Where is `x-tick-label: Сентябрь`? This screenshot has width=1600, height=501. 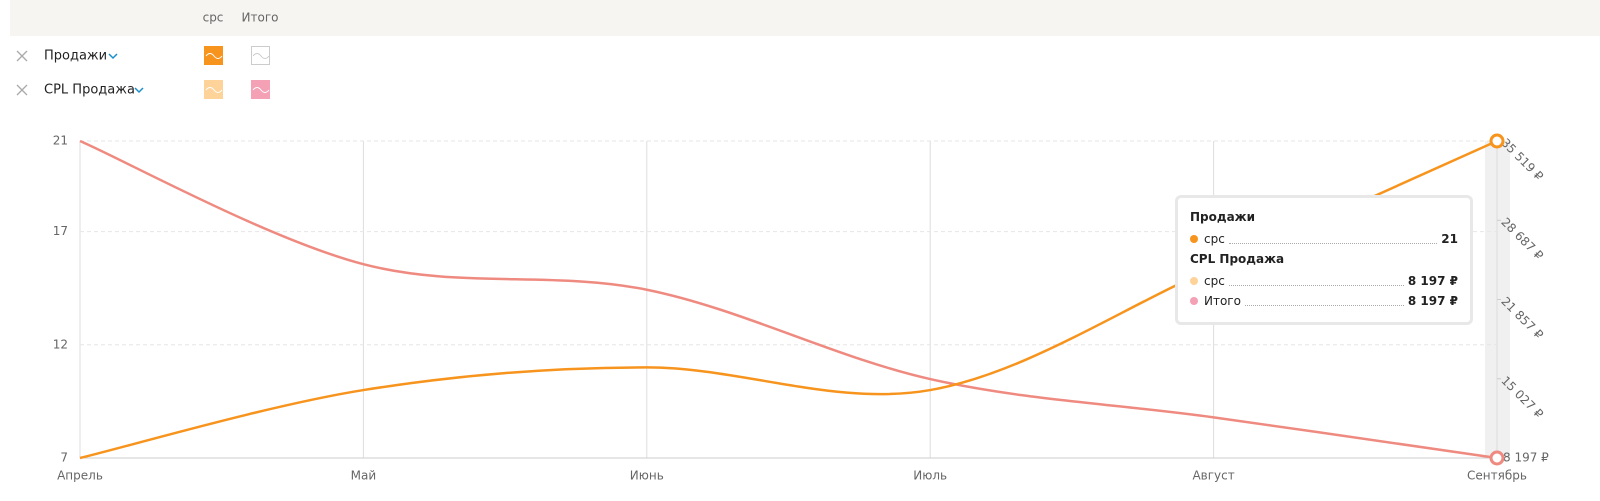
x-tick-label: Сентябрь is located at coordinates (1497, 476).